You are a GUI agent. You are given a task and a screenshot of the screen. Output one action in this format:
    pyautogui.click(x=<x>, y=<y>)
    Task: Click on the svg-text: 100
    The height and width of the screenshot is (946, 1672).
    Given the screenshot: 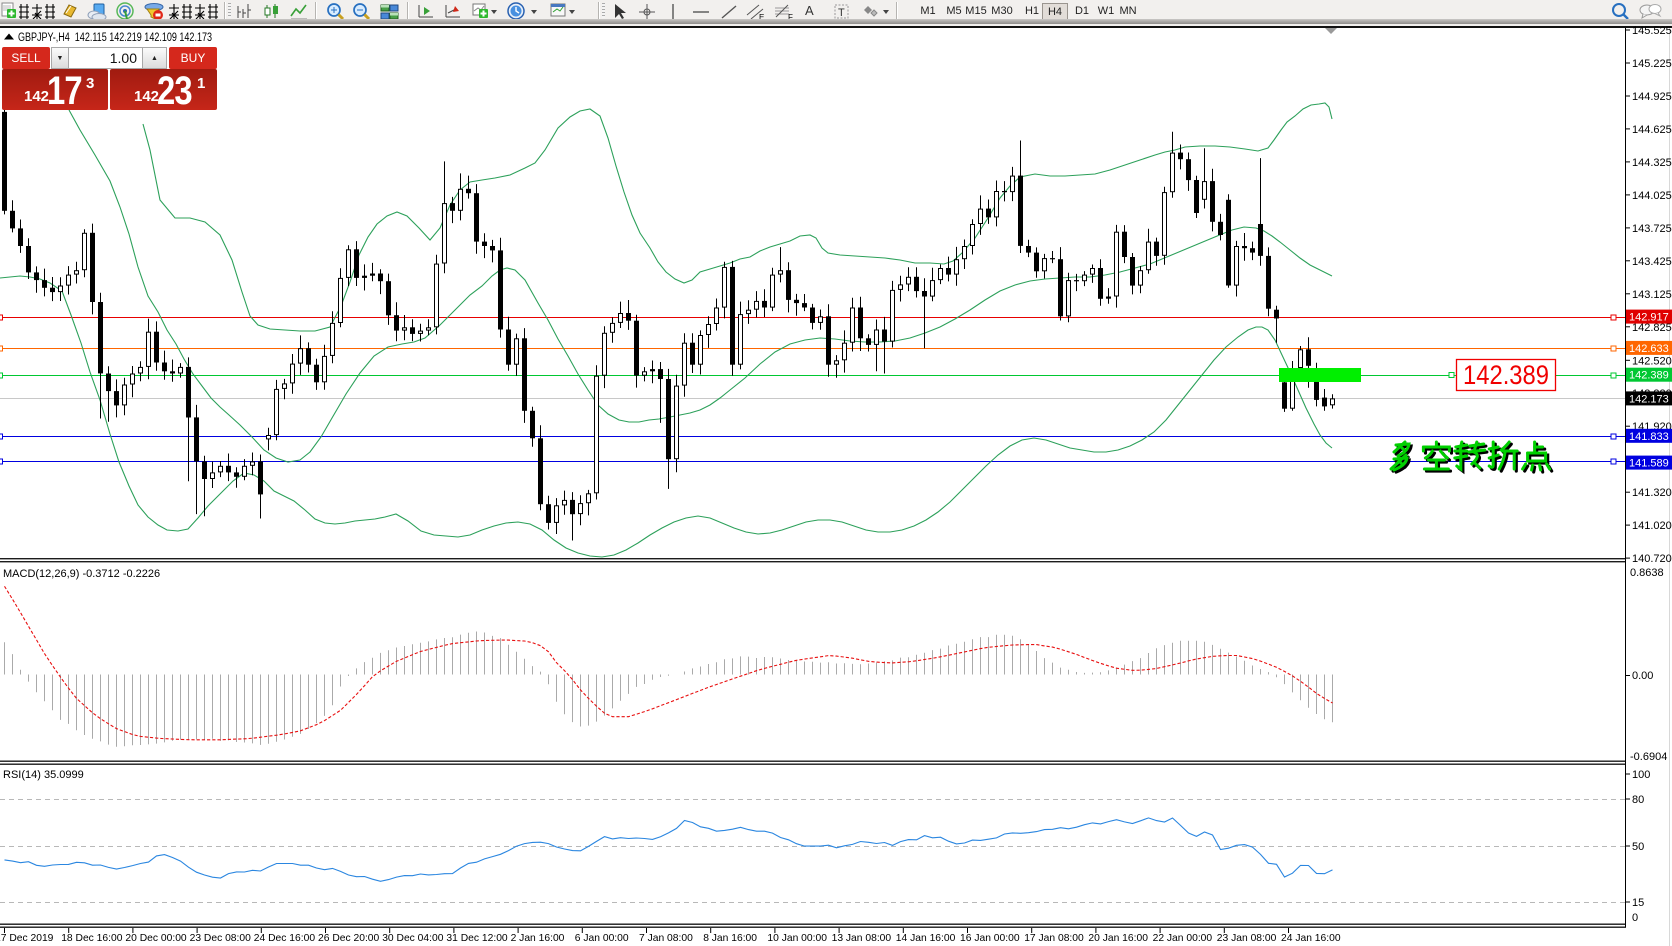 What is the action you would take?
    pyautogui.click(x=1641, y=775)
    